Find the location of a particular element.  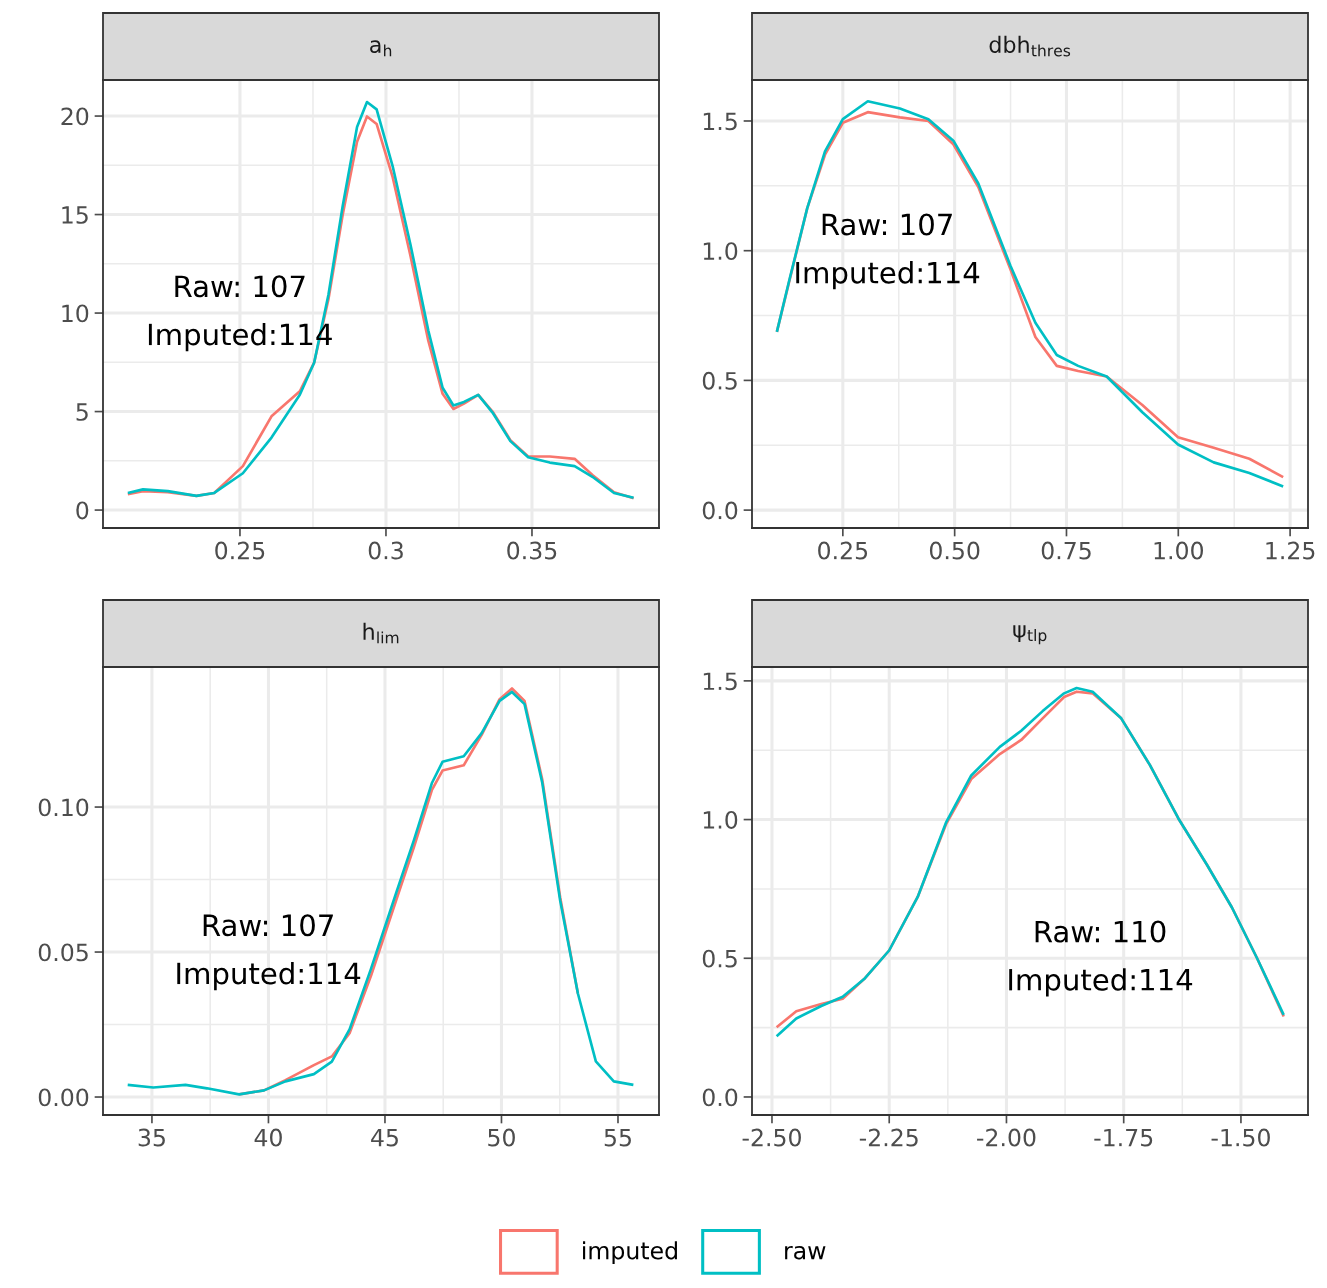

y-tick-label: 20 is located at coordinates (75, 116).